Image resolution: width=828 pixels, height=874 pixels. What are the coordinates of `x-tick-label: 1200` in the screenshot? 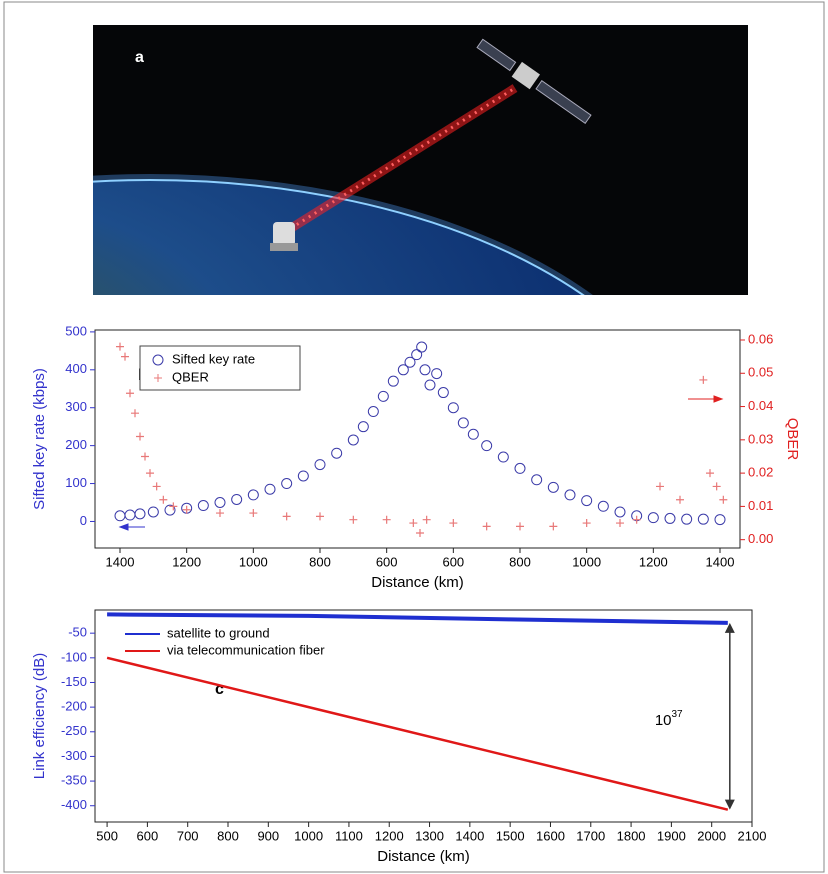 It's located at (389, 835).